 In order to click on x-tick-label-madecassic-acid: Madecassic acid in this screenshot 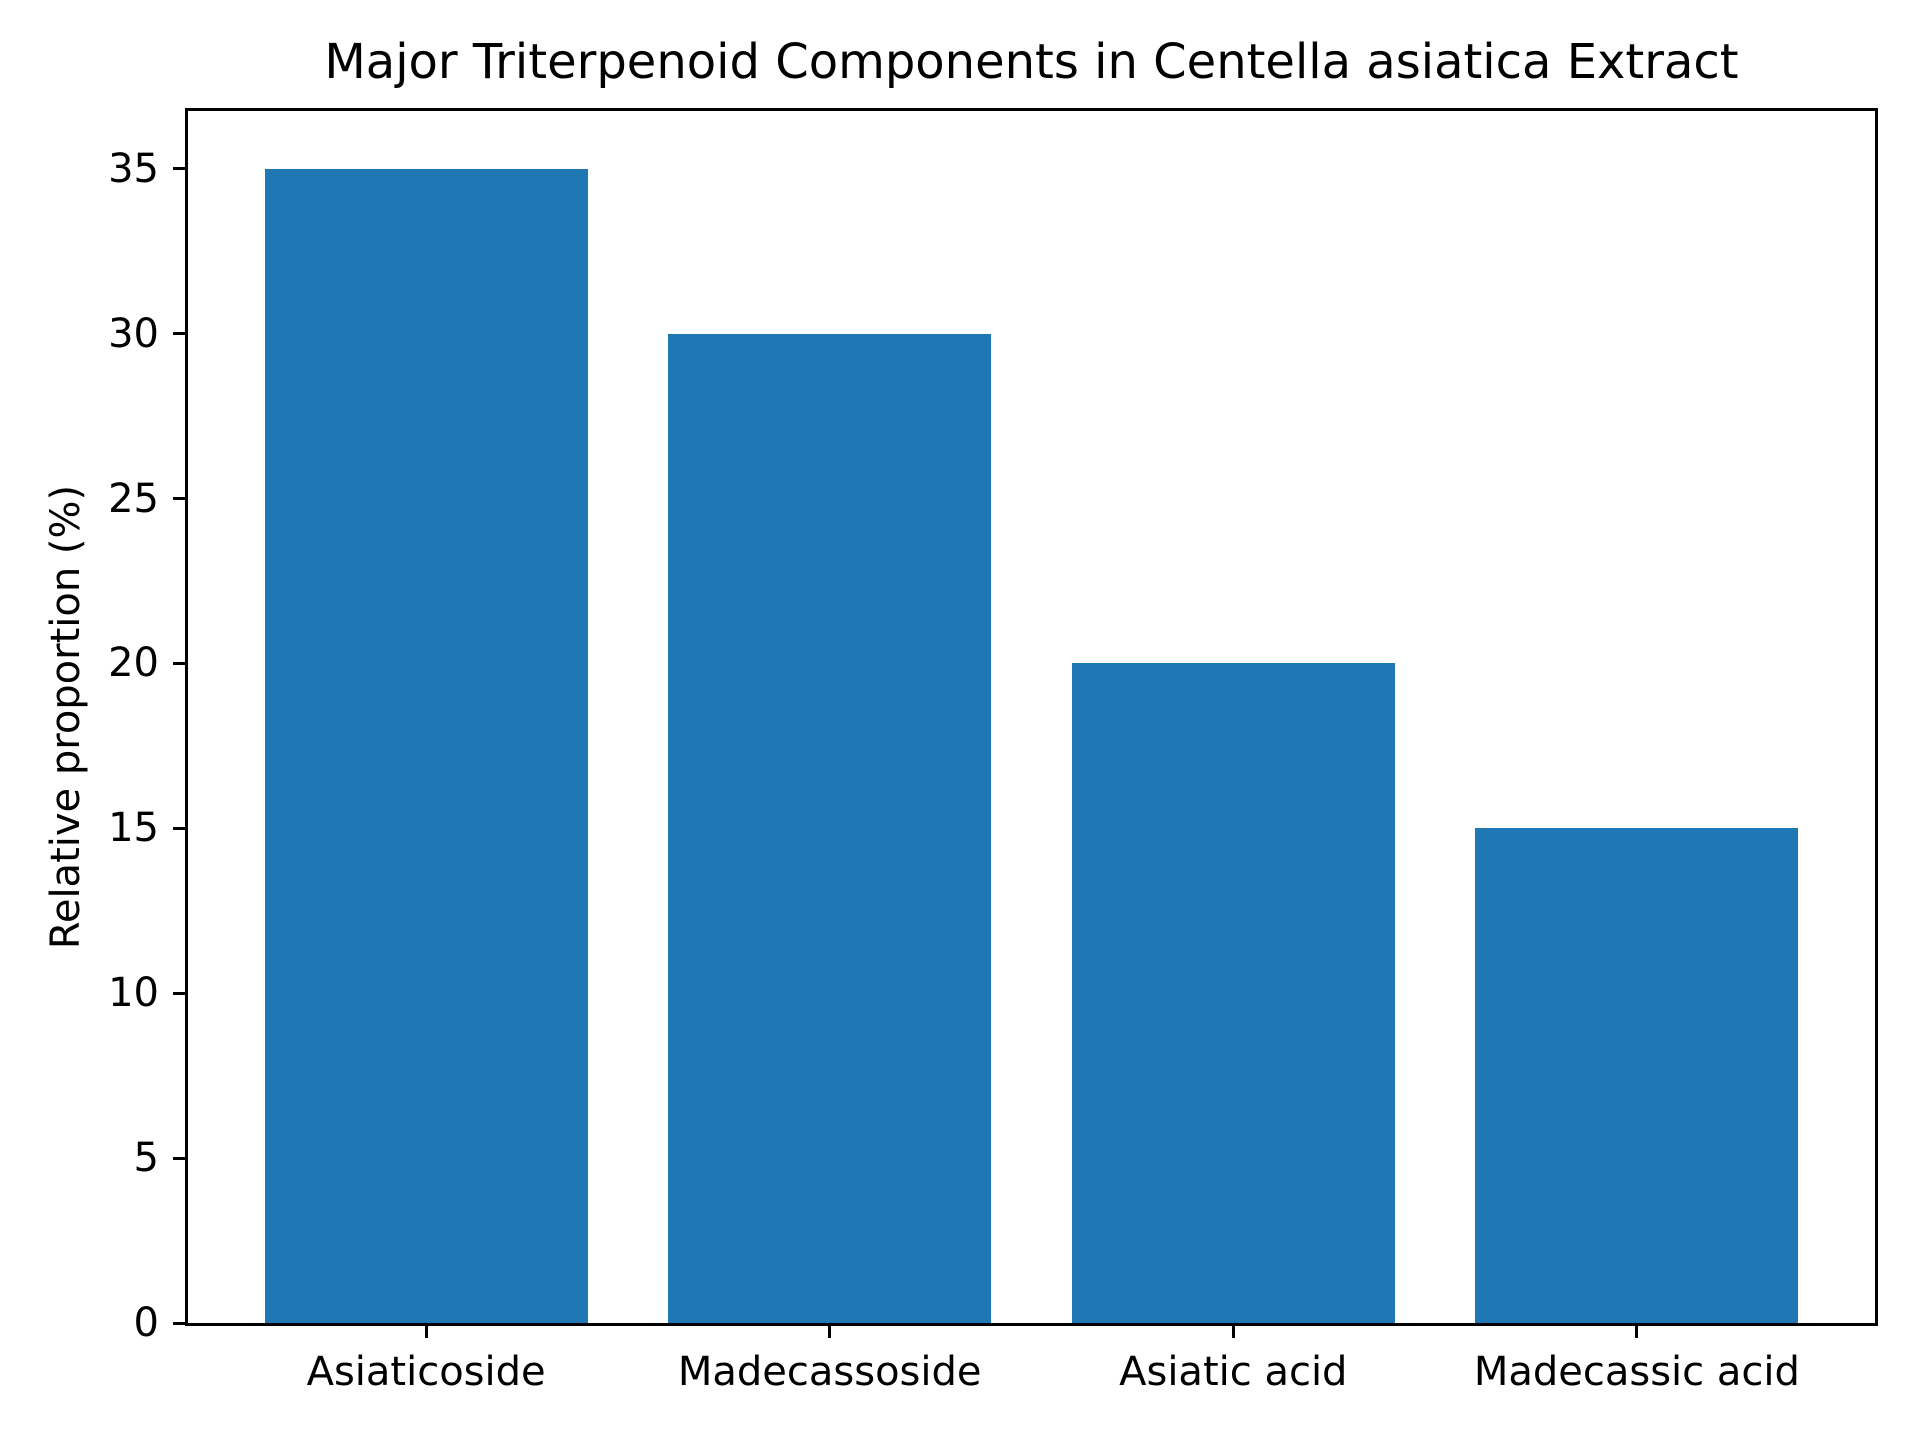, I will do `click(1636, 1372)`.